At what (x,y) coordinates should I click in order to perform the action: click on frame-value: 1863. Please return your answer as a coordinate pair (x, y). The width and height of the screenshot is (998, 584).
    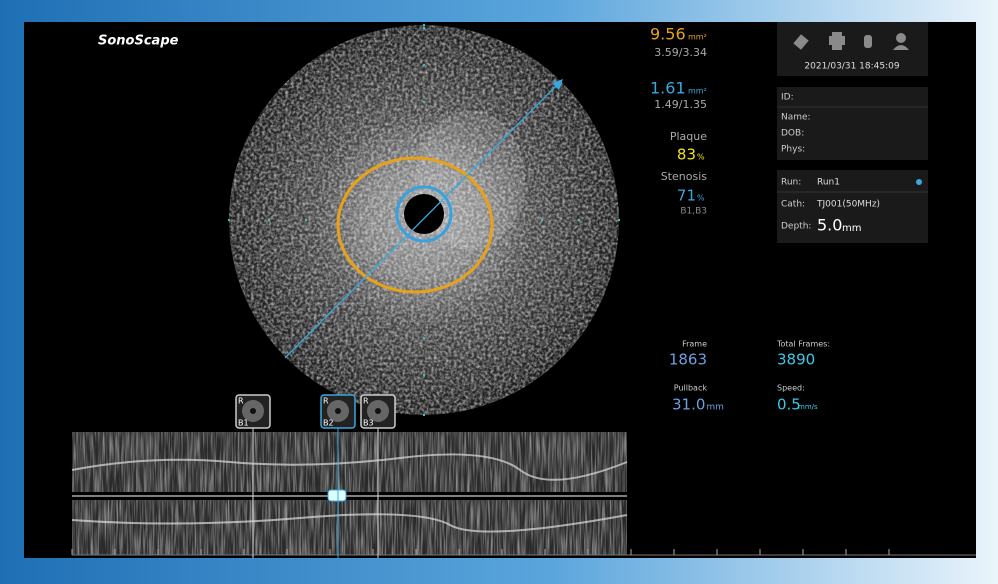
    Looking at the image, I should click on (688, 360).